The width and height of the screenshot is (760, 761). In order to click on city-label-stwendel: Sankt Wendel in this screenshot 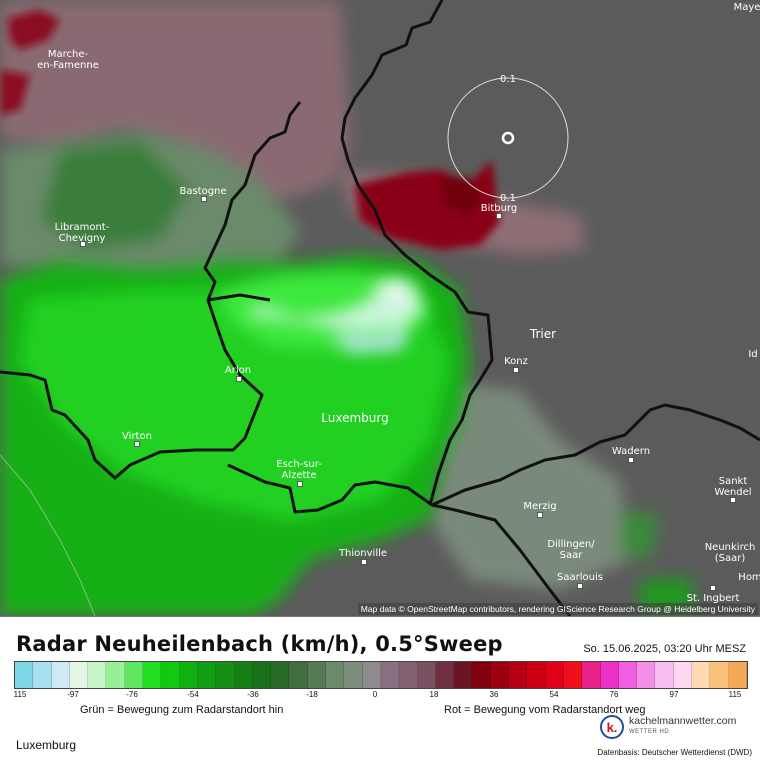, I will do `click(732, 487)`.